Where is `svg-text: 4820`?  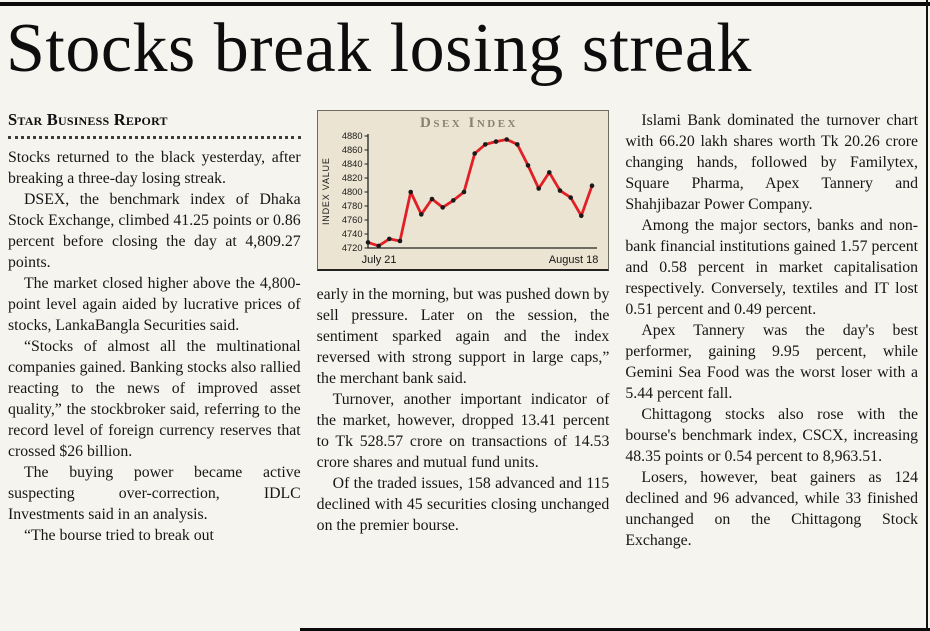
svg-text: 4820 is located at coordinates (351, 178).